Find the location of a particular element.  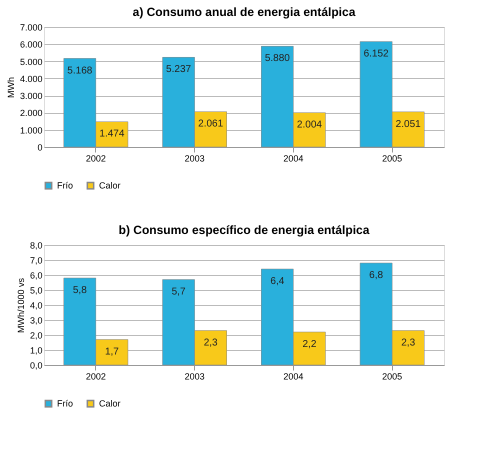

data-label: 1.474 is located at coordinates (112, 134).